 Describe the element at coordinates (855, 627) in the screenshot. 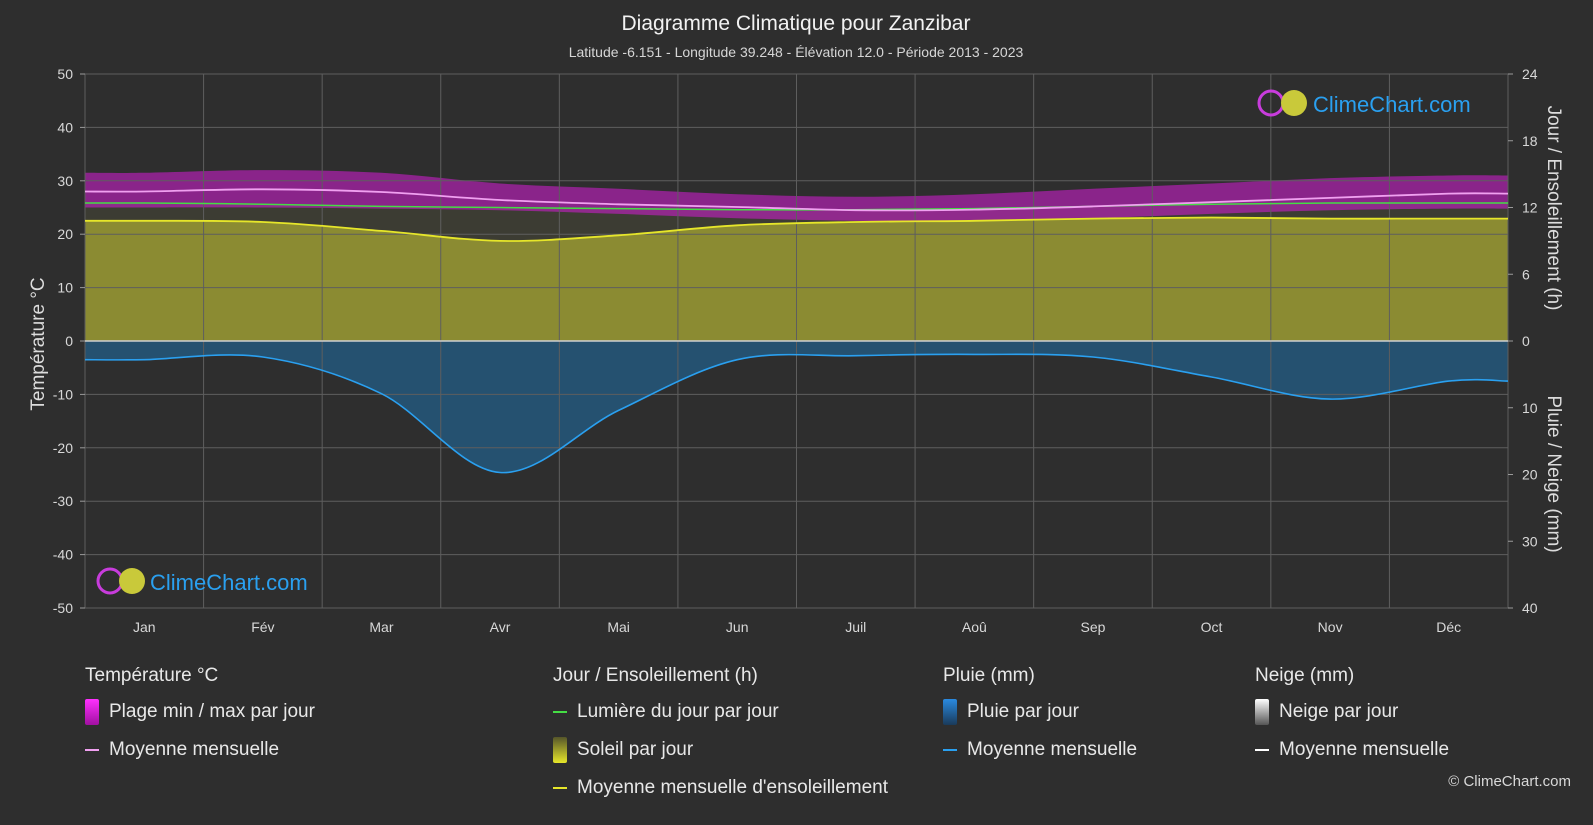

I see `x-tick-label: Juil` at that location.